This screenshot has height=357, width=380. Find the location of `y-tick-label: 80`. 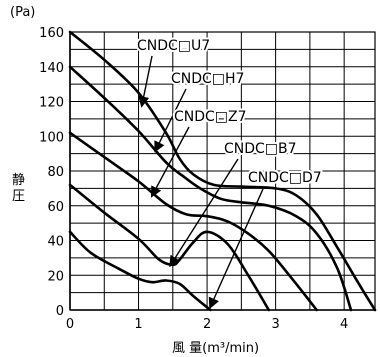

y-tick-label: 80 is located at coordinates (55, 172).